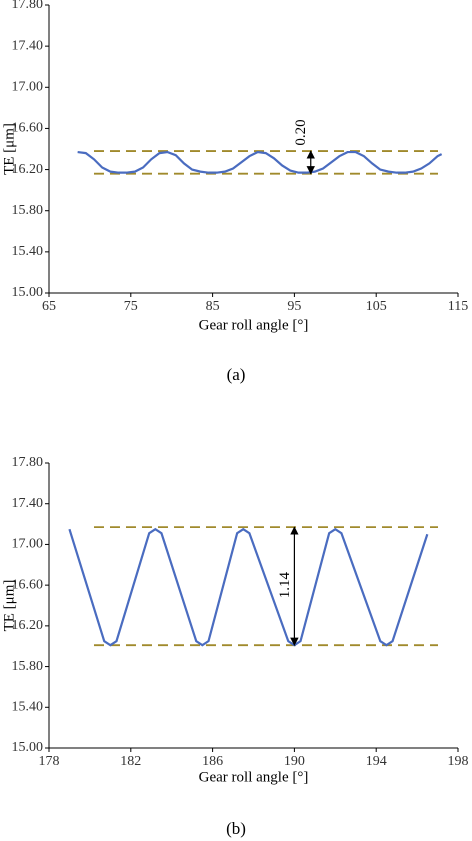  What do you see at coordinates (130, 761) in the screenshot?
I see `x-tick-label: 182` at bounding box center [130, 761].